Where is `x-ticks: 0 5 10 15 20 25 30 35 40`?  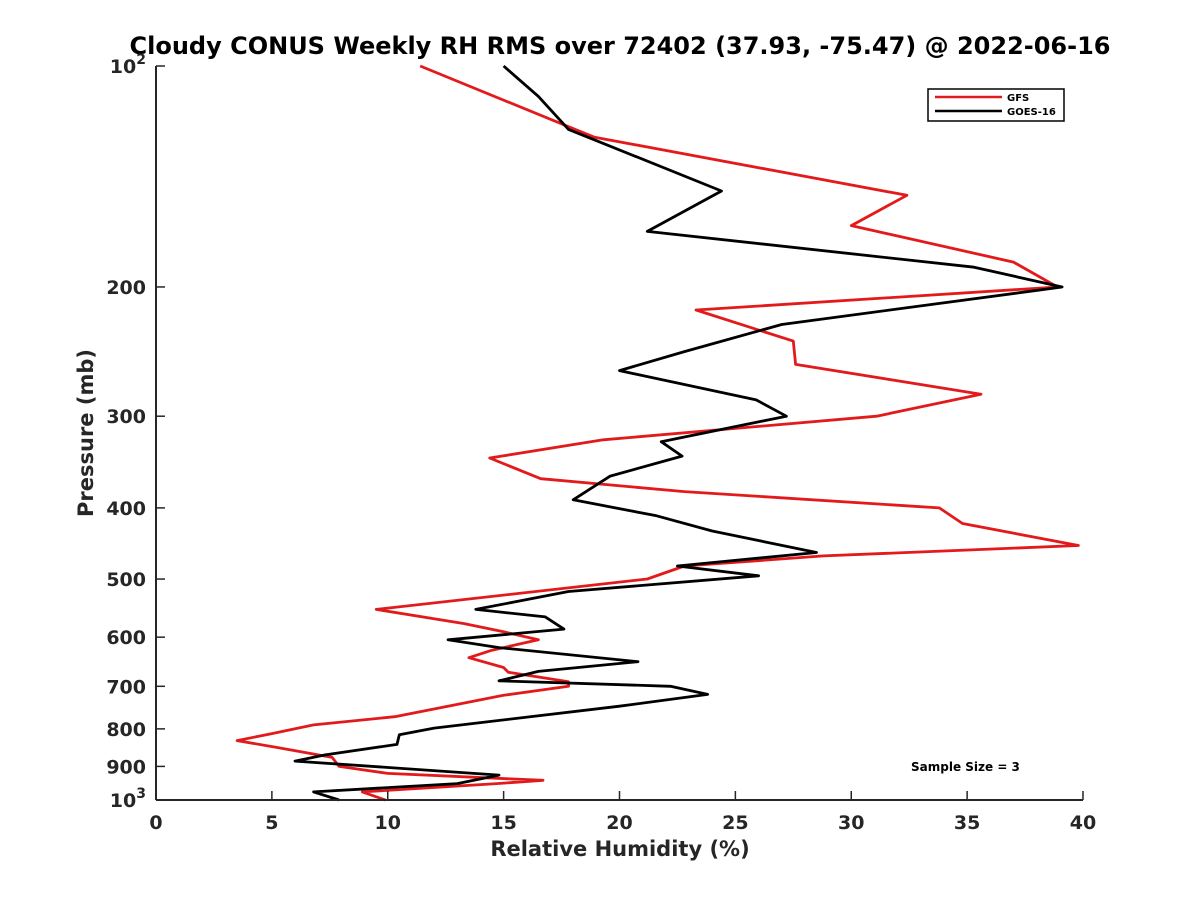 x-ticks: 0 5 10 15 20 25 30 35 40 is located at coordinates (622, 812).